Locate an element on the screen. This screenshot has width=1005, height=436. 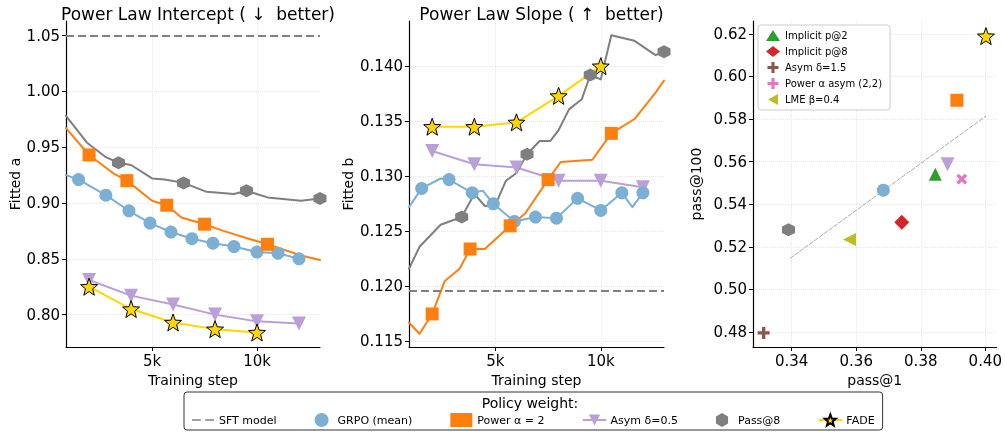
y-tick-label: 0.52 is located at coordinates (730, 246).